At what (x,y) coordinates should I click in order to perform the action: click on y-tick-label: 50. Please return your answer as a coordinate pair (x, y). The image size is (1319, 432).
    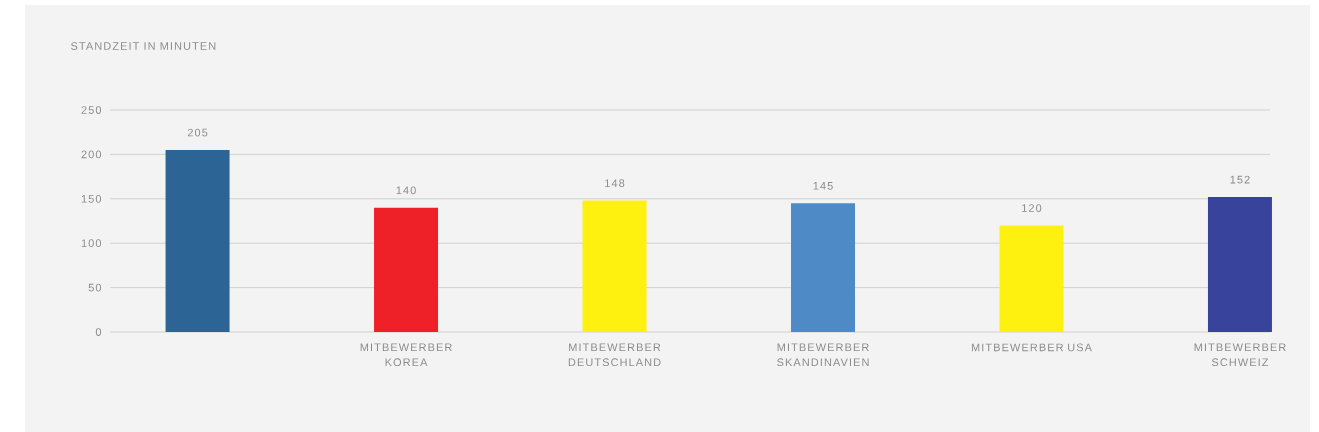
    Looking at the image, I should click on (95, 287).